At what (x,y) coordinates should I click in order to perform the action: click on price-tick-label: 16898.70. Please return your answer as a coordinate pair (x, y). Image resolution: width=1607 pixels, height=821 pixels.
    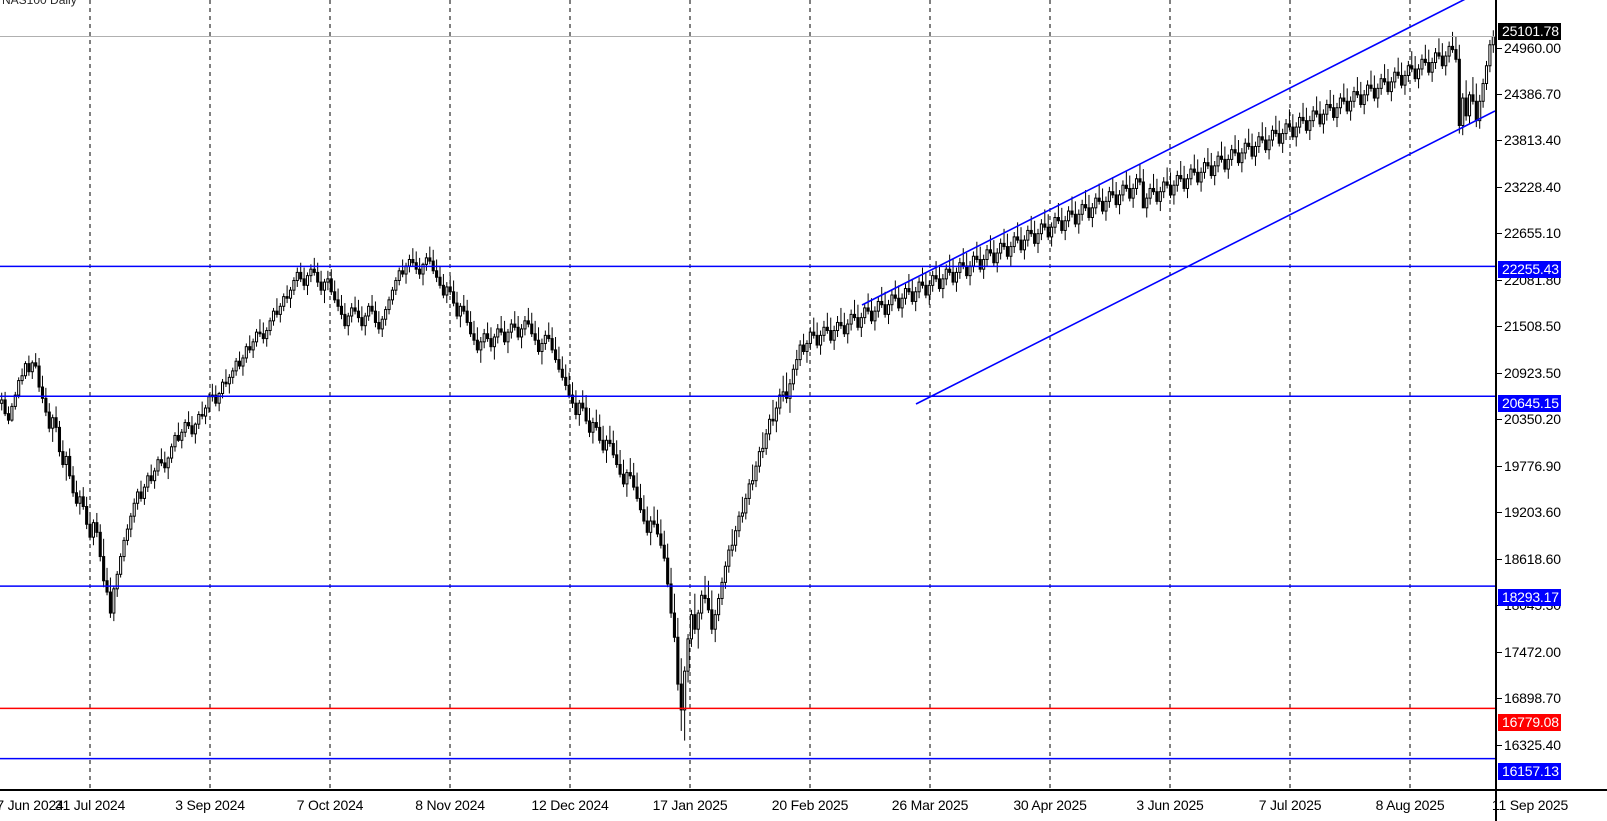
    Looking at the image, I should click on (1532, 698).